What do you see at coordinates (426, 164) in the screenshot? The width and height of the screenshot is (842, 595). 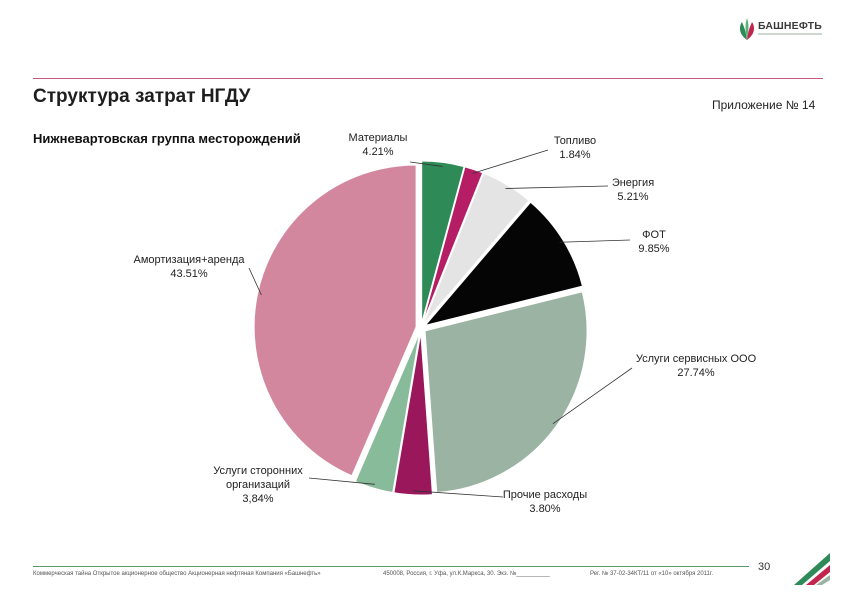 I see `leader-line-материалы` at bounding box center [426, 164].